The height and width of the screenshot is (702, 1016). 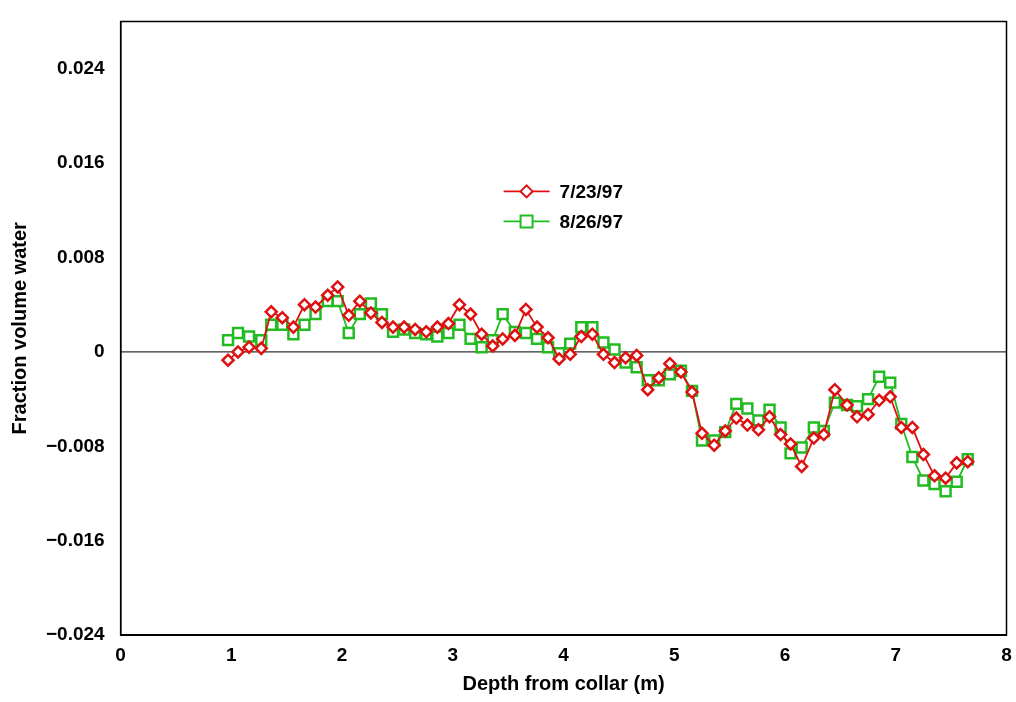 What do you see at coordinates (1006, 654) in the screenshot?
I see `x-tick-label: 8` at bounding box center [1006, 654].